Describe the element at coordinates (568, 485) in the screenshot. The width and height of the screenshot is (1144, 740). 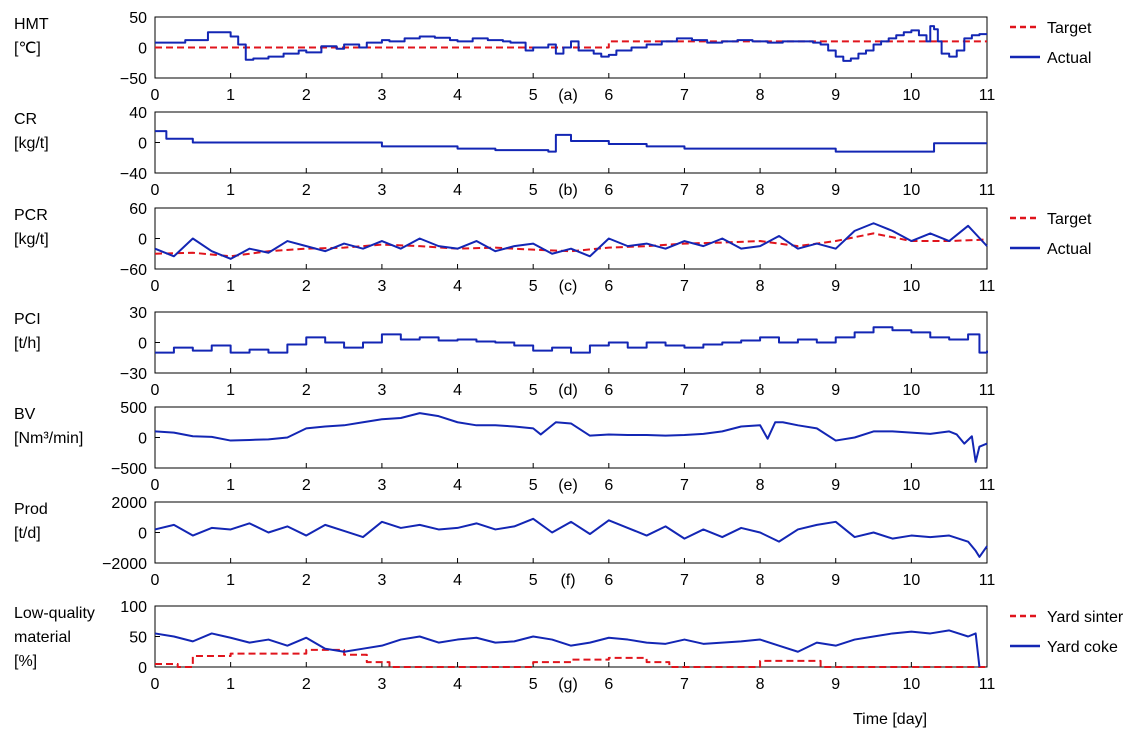
I see `panel-label: (e)` at that location.